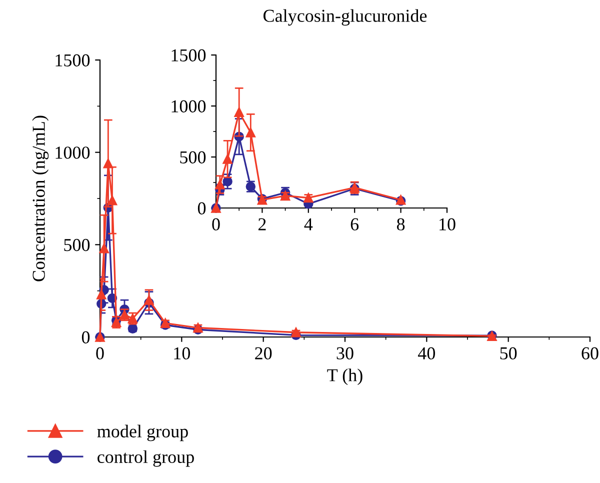 This screenshot has height=483, width=600. I want to click on x-axis-title: T (h), so click(344, 377).